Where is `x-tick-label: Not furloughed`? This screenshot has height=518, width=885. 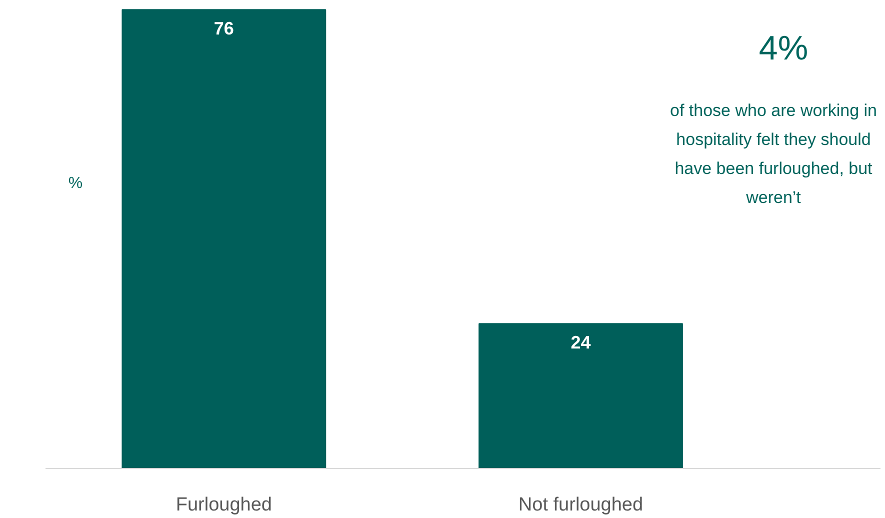 x-tick-label: Not furloughed is located at coordinates (581, 505).